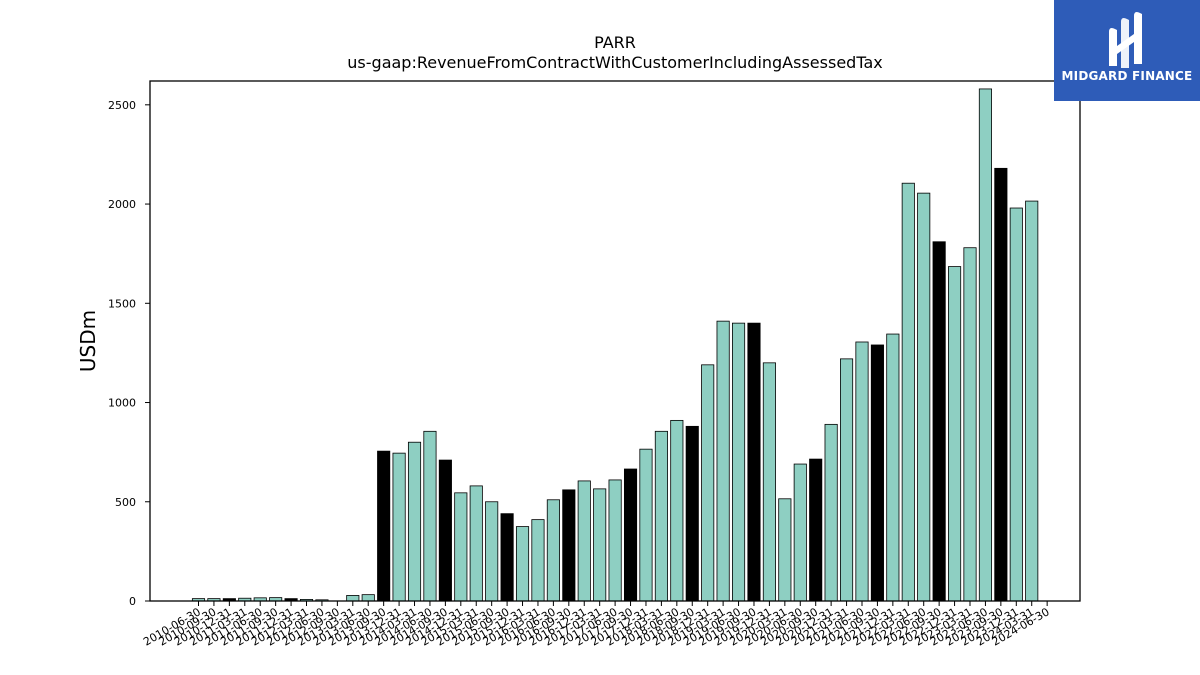 Image resolution: width=1200 pixels, height=675 pixels. Describe the element at coordinates (615, 42) in the screenshot. I see `chart-title: PARR` at that location.